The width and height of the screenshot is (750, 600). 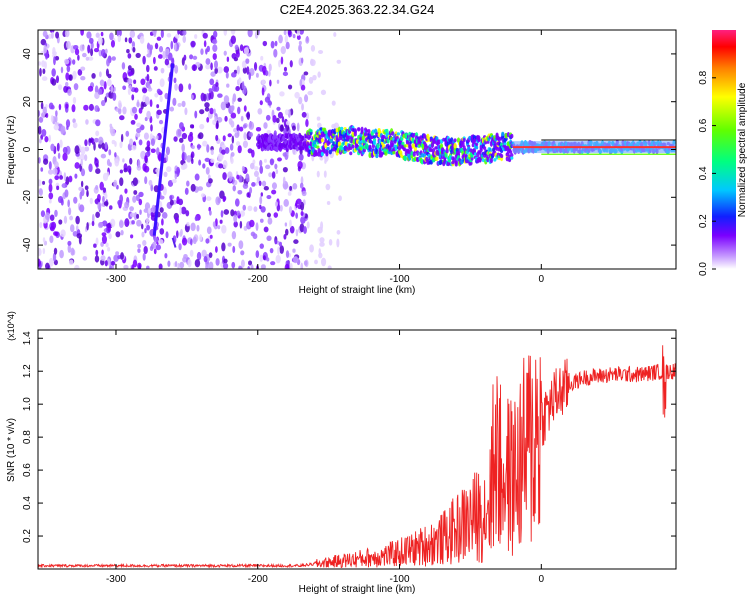 I want to click on colorbar-gradient, so click(x=724, y=149).